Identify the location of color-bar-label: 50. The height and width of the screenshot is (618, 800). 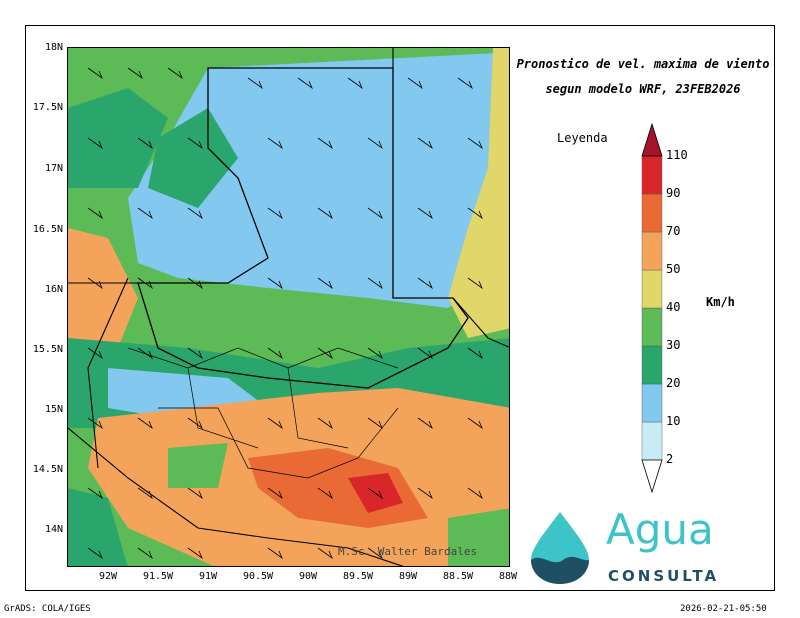
(673, 269).